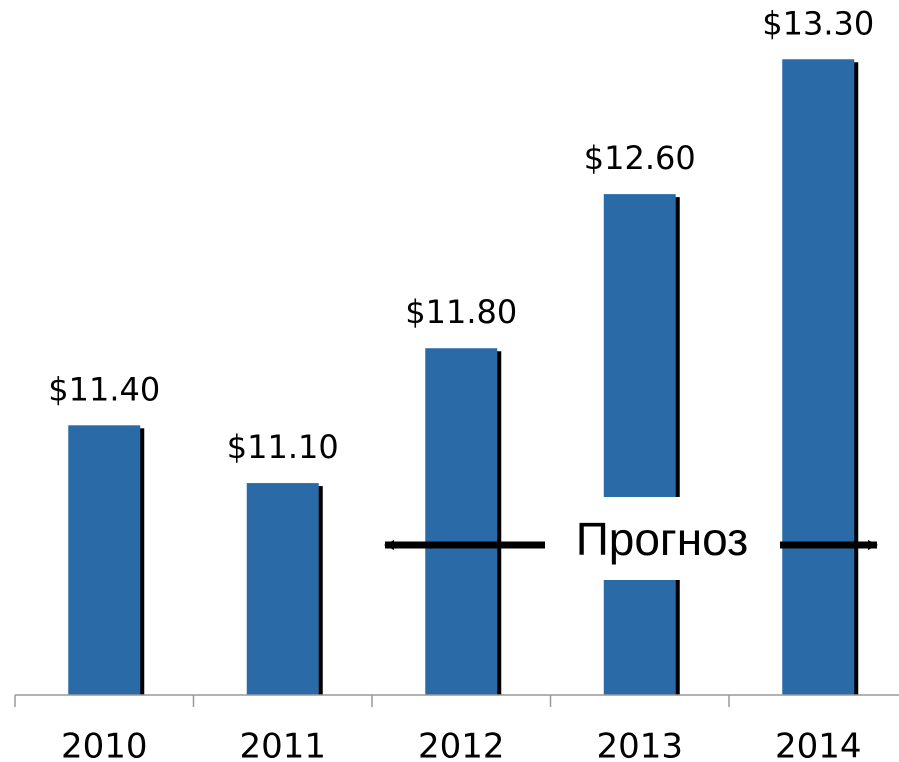 This screenshot has width=899, height=762. I want to click on value-label: $11.80, so click(461, 312).